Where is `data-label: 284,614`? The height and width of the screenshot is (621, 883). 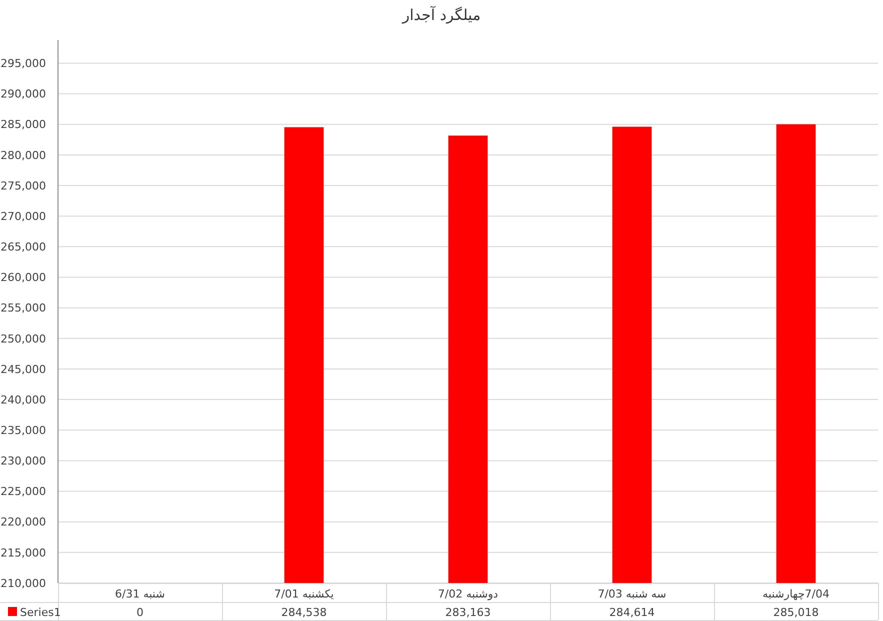
data-label: 284,614 is located at coordinates (632, 612).